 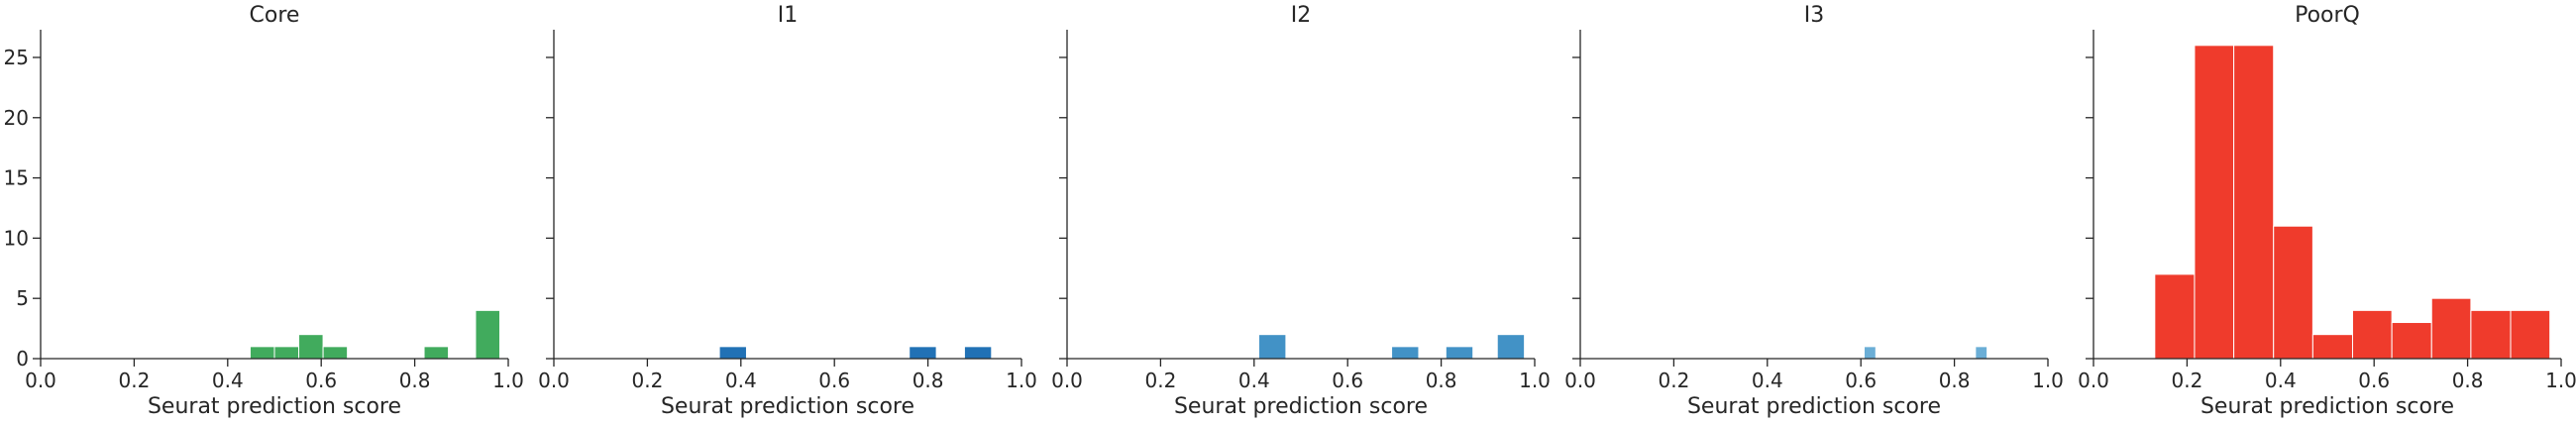 I want to click on y-tick-label: 10, so click(x=17, y=238).